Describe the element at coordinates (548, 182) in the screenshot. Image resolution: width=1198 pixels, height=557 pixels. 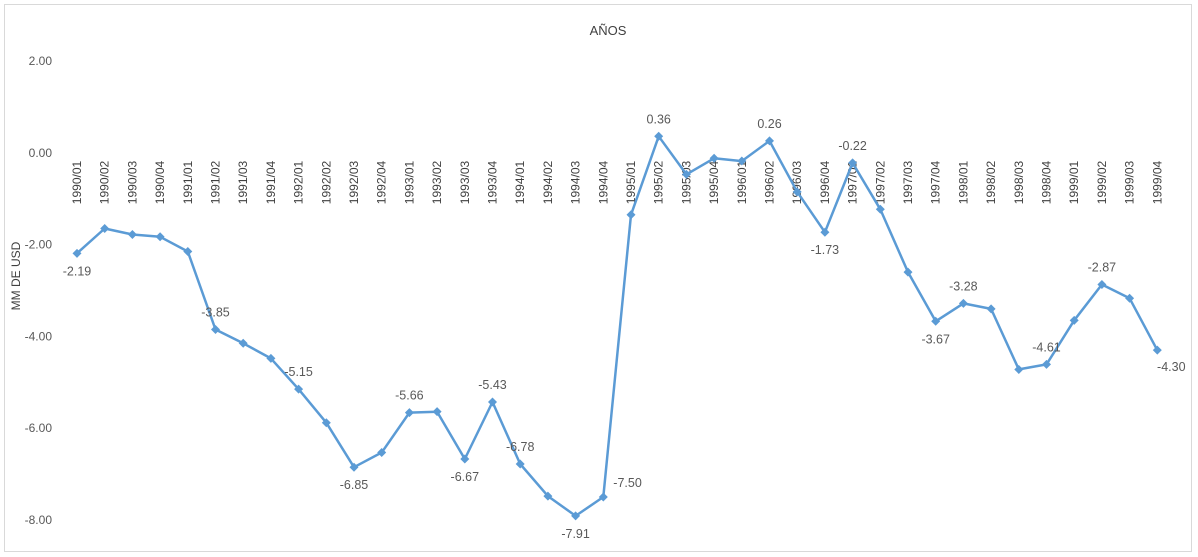
I see `x-tick-label: 1994/02` at that location.